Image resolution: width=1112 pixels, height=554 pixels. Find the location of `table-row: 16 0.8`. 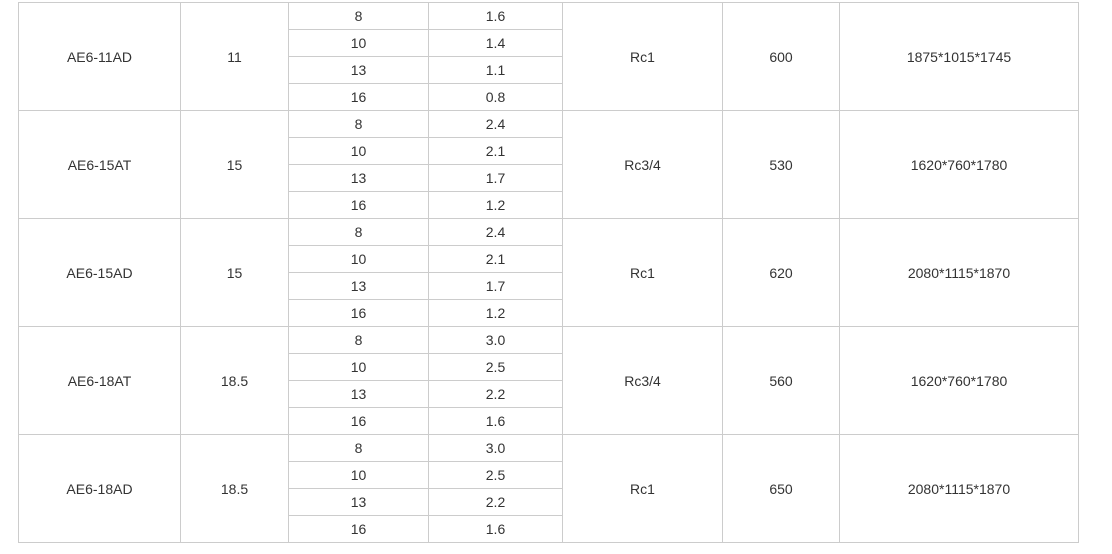

table-row: 16 0.8 is located at coordinates (549, 97).